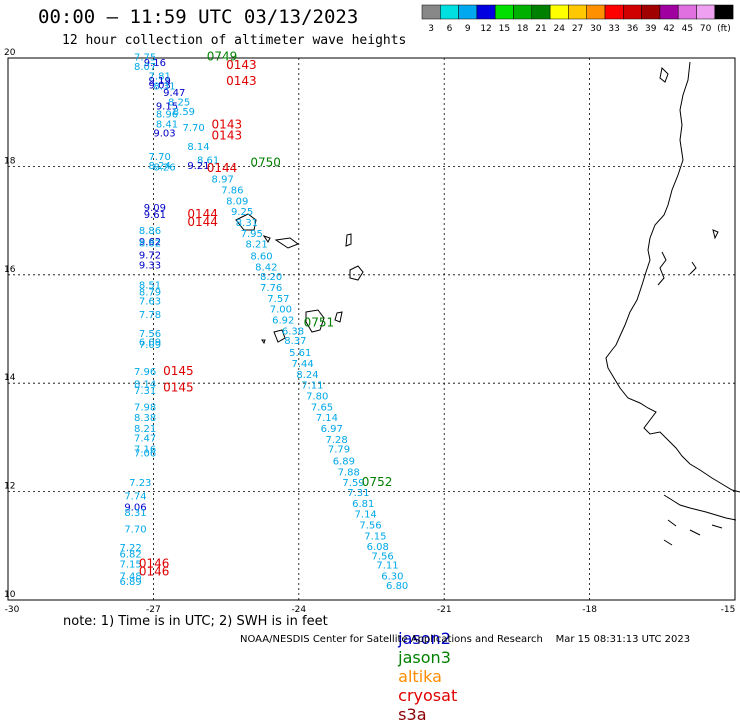 This screenshot has width=740, height=724. What do you see at coordinates (317, 396) in the screenshot?
I see `wave-height-value: 7.80` at bounding box center [317, 396].